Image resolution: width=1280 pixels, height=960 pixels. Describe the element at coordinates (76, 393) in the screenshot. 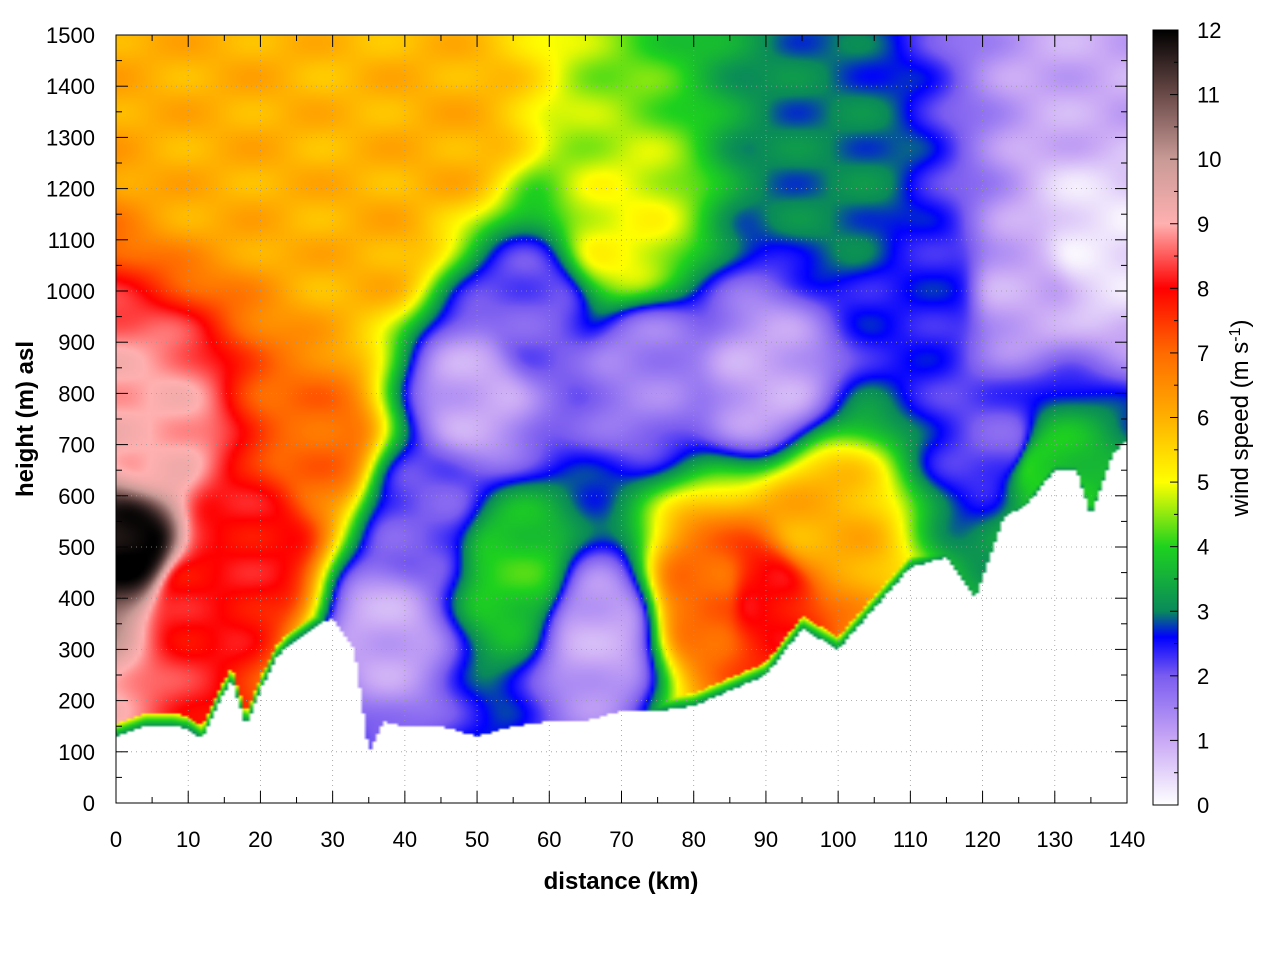

I see `y-tick-label: 800` at that location.